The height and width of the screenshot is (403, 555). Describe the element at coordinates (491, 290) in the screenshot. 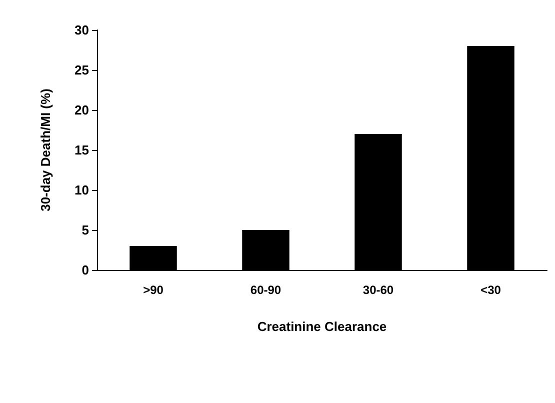

I see `x-tick-label: <30` at that location.